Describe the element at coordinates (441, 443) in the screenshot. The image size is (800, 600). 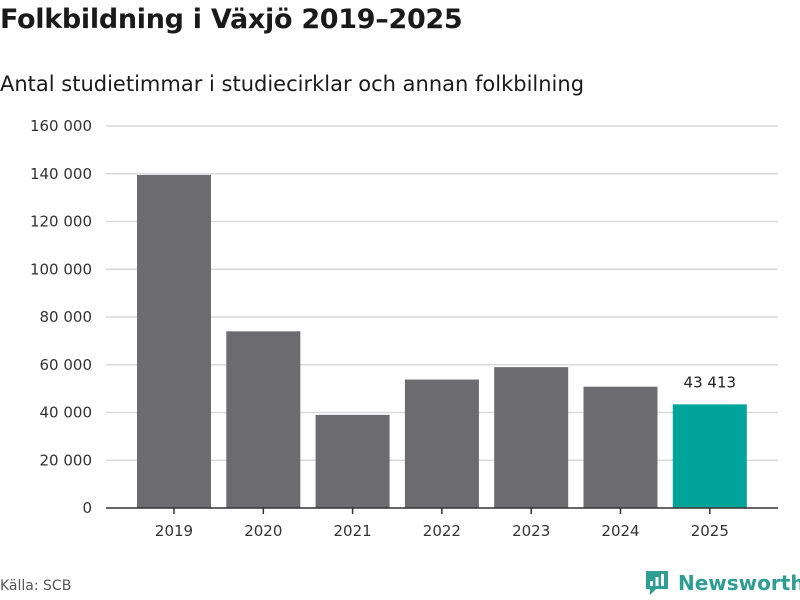
I see `bar-2022` at that location.